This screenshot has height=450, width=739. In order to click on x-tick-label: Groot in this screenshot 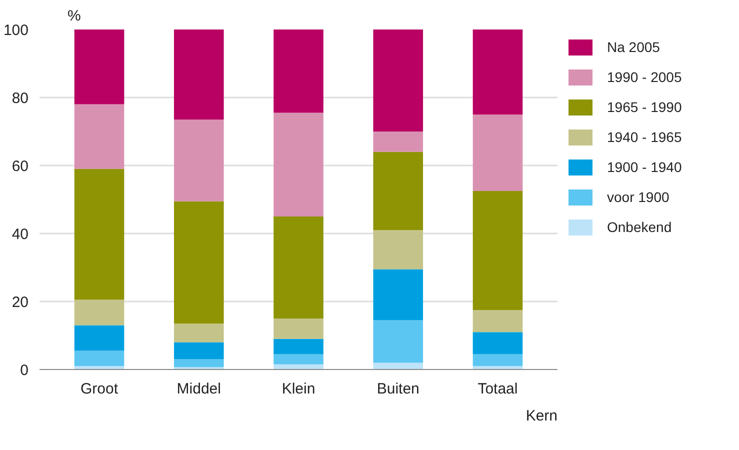, I will do `click(99, 389)`.